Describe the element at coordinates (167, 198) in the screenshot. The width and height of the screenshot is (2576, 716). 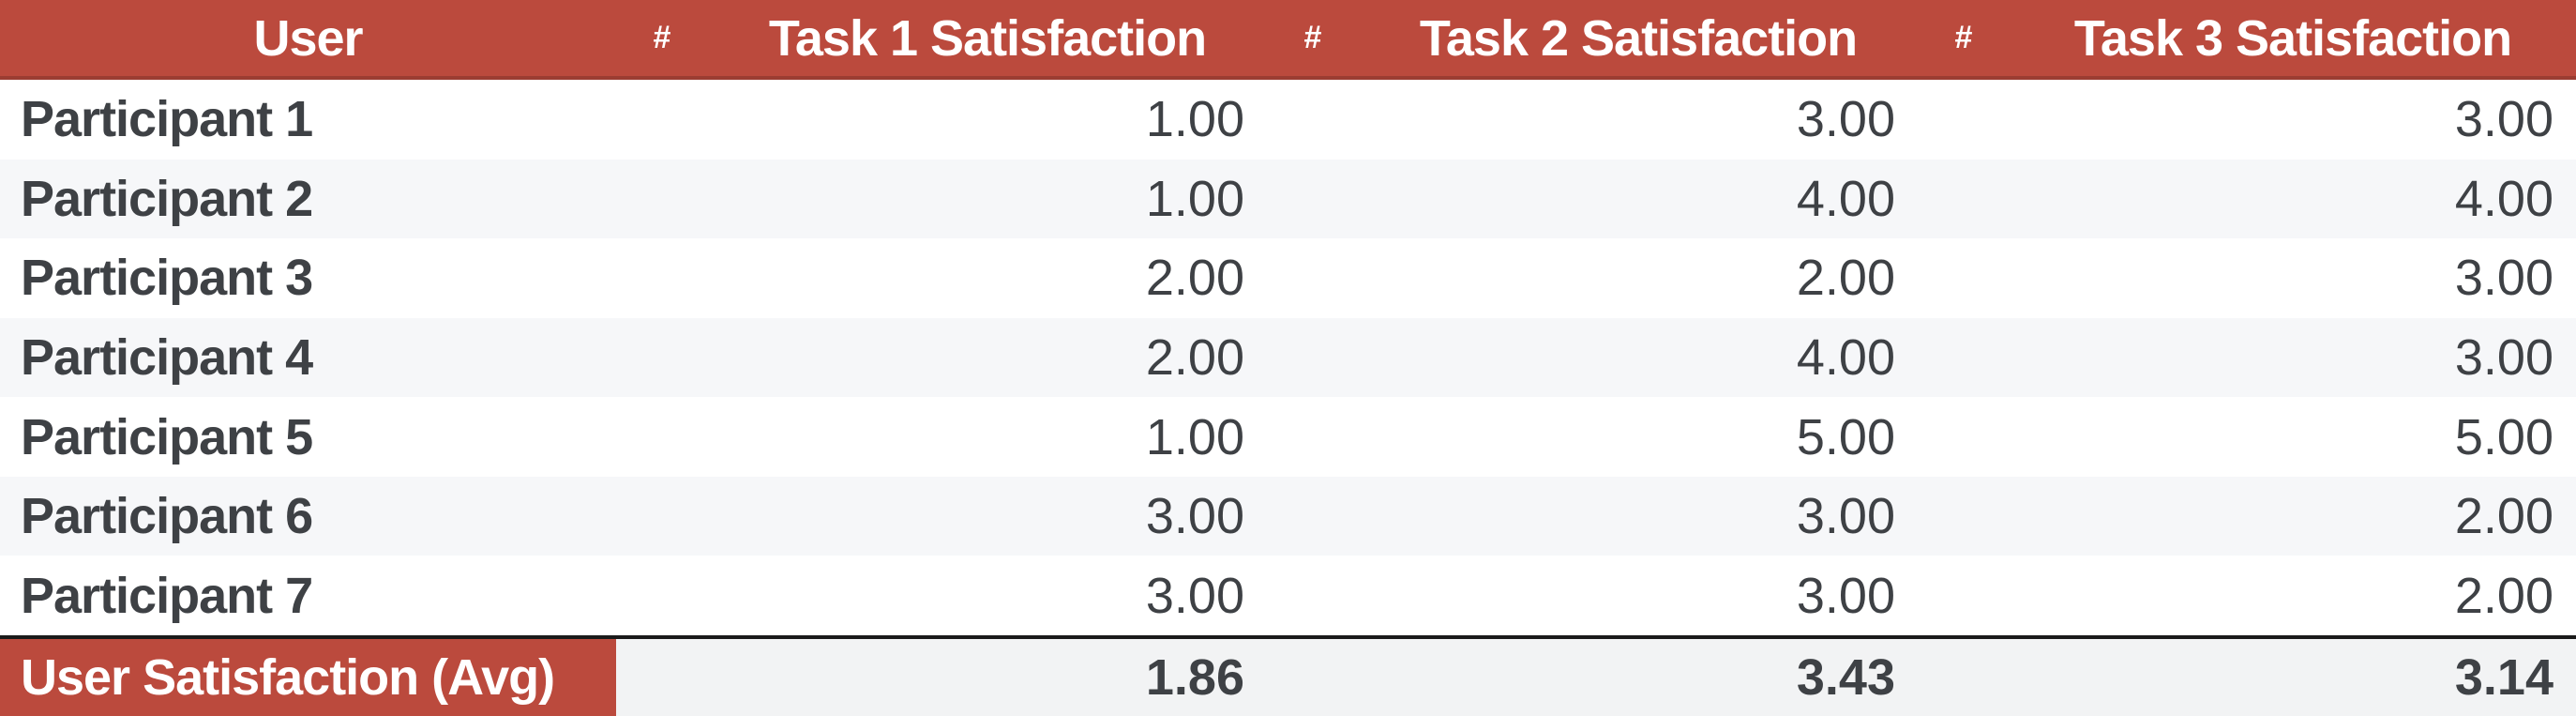
I see `user-cell: Participant 2` at that location.